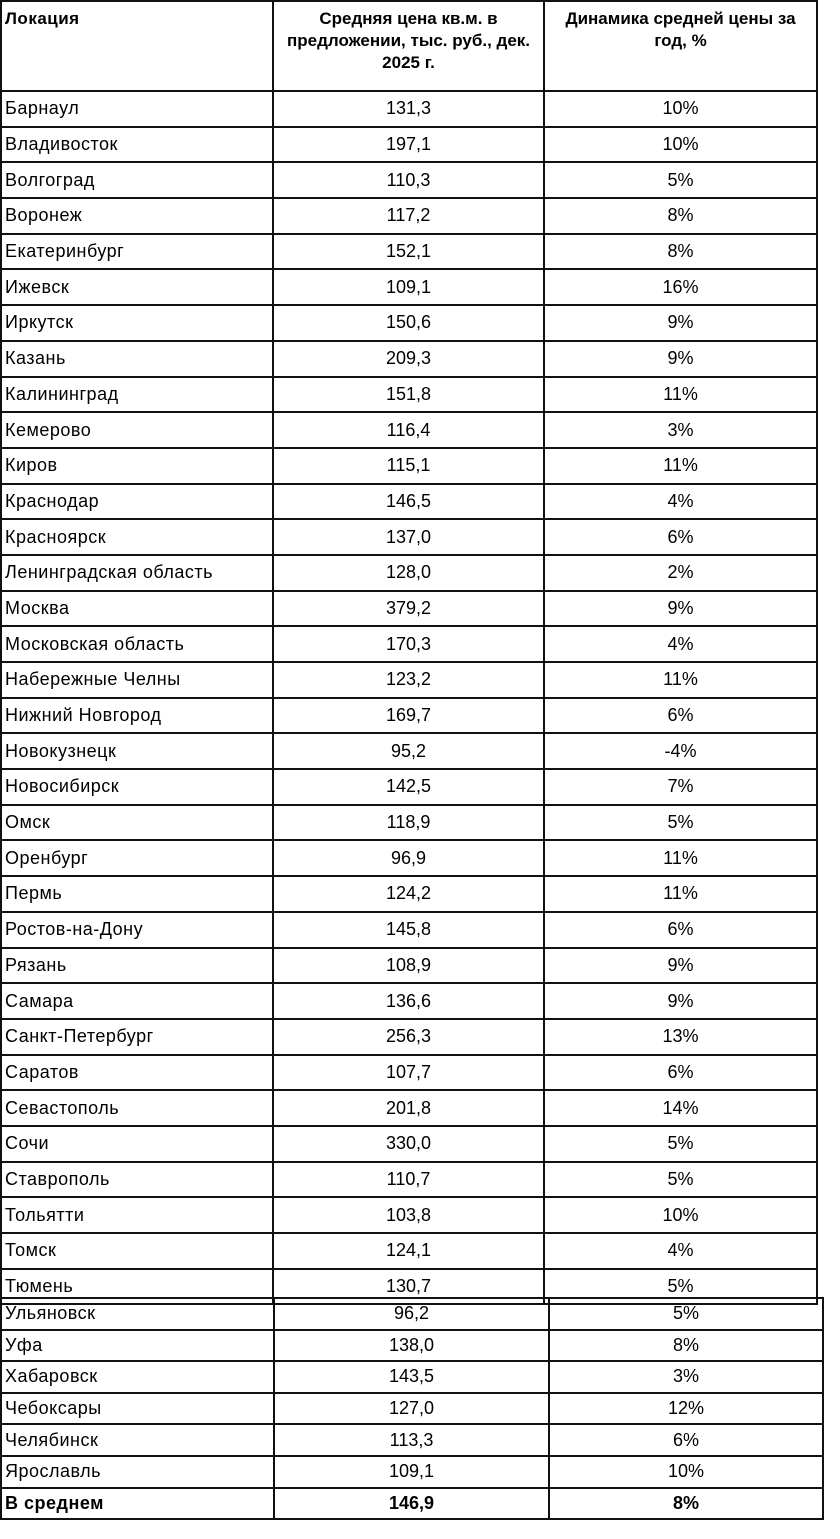  I want to click on table-row: Нижний Новгород 169,7 6%, so click(409, 715).